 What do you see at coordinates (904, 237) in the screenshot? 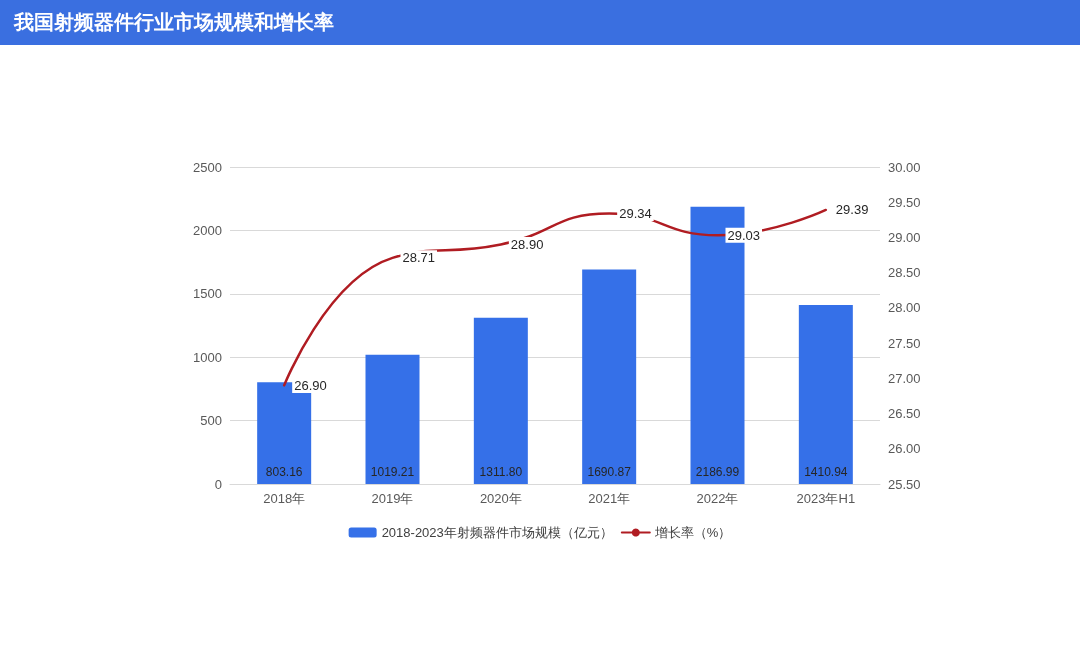
I see `y2-tick-label: 29.00` at bounding box center [904, 237].